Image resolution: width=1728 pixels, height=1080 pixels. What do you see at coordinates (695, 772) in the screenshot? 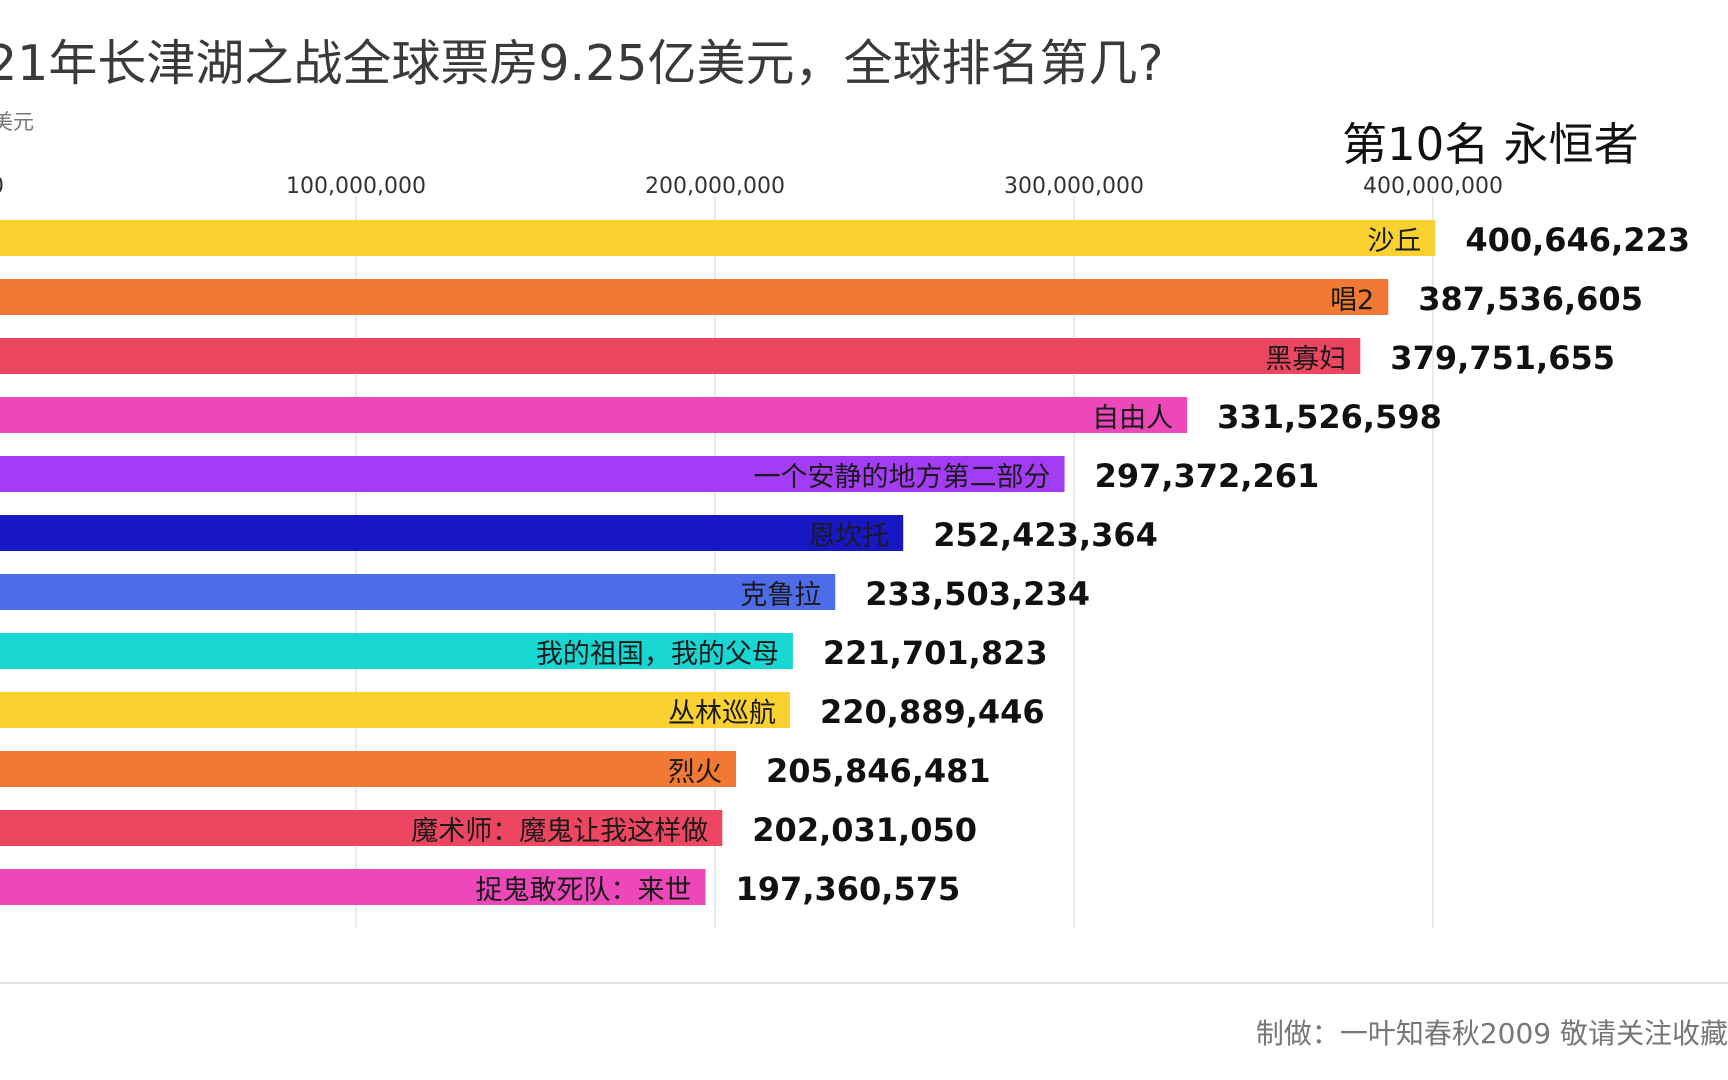
I see `bar-name-label-9: 烈火` at bounding box center [695, 772].